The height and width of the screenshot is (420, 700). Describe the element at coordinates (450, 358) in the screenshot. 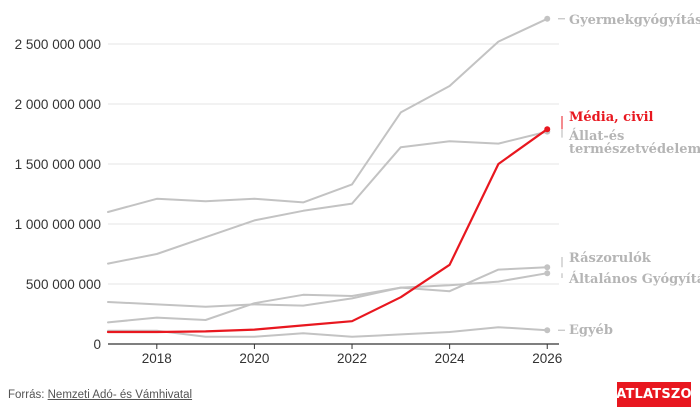

I see `x-tick-label: 2024` at that location.